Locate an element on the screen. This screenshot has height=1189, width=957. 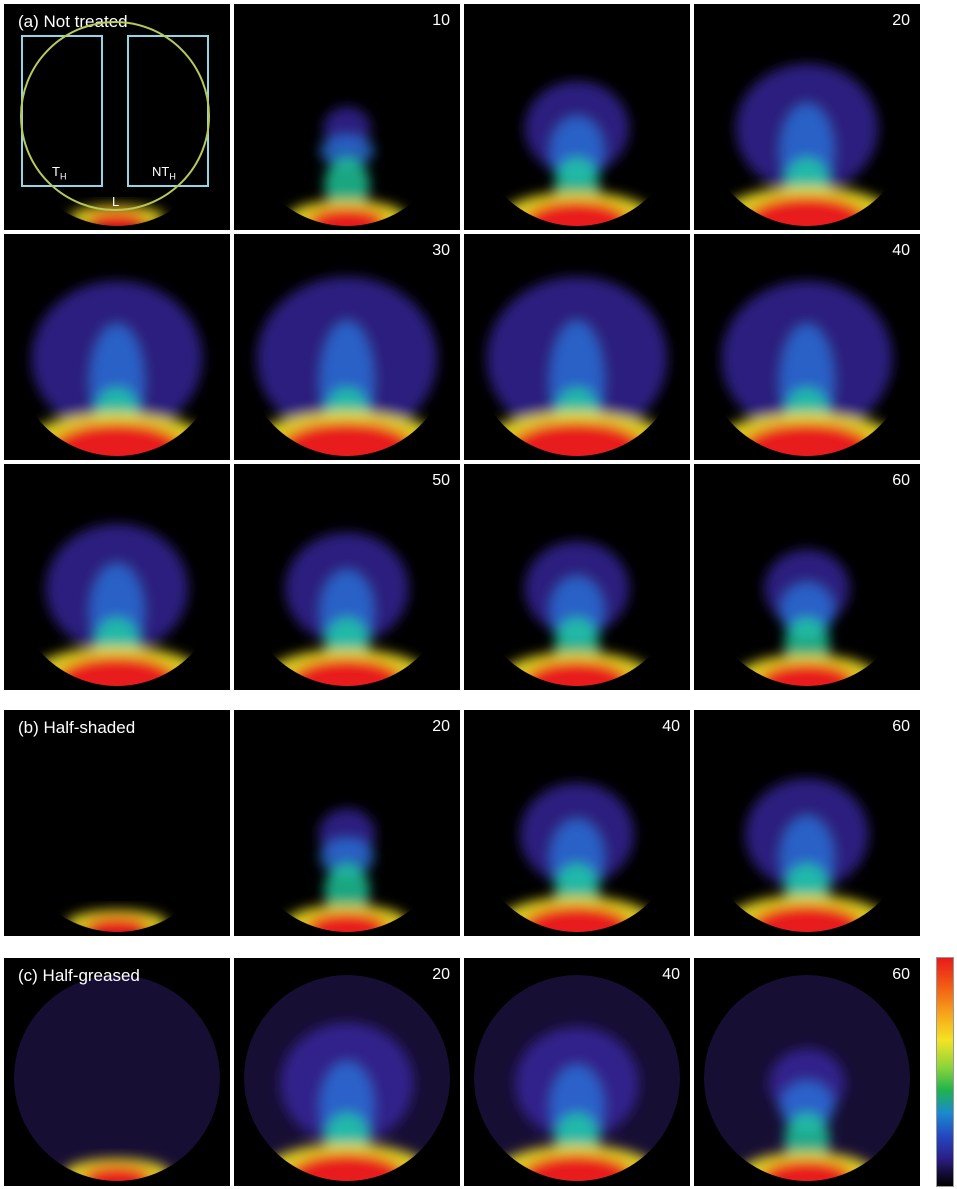
panel-c-1: (c) Half-greased is located at coordinates (117, 1072).